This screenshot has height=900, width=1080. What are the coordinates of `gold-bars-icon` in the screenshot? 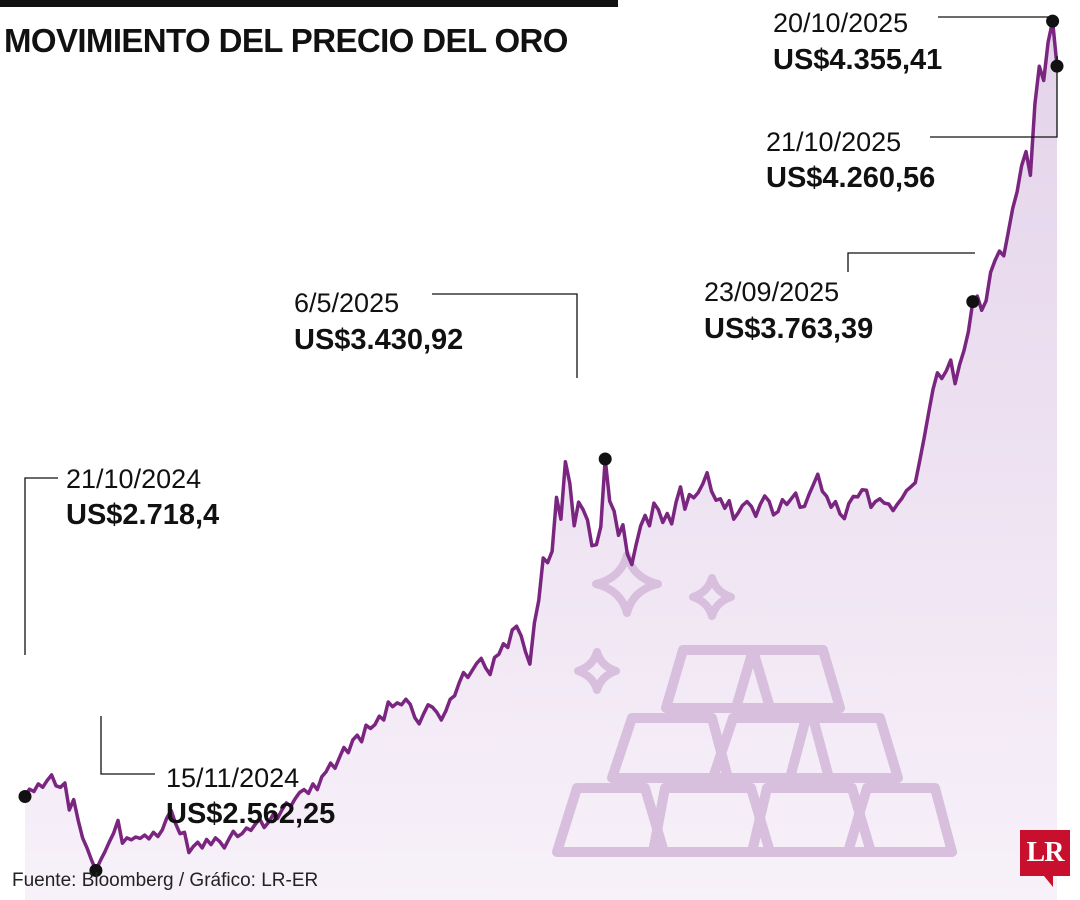 It's located at (754, 751).